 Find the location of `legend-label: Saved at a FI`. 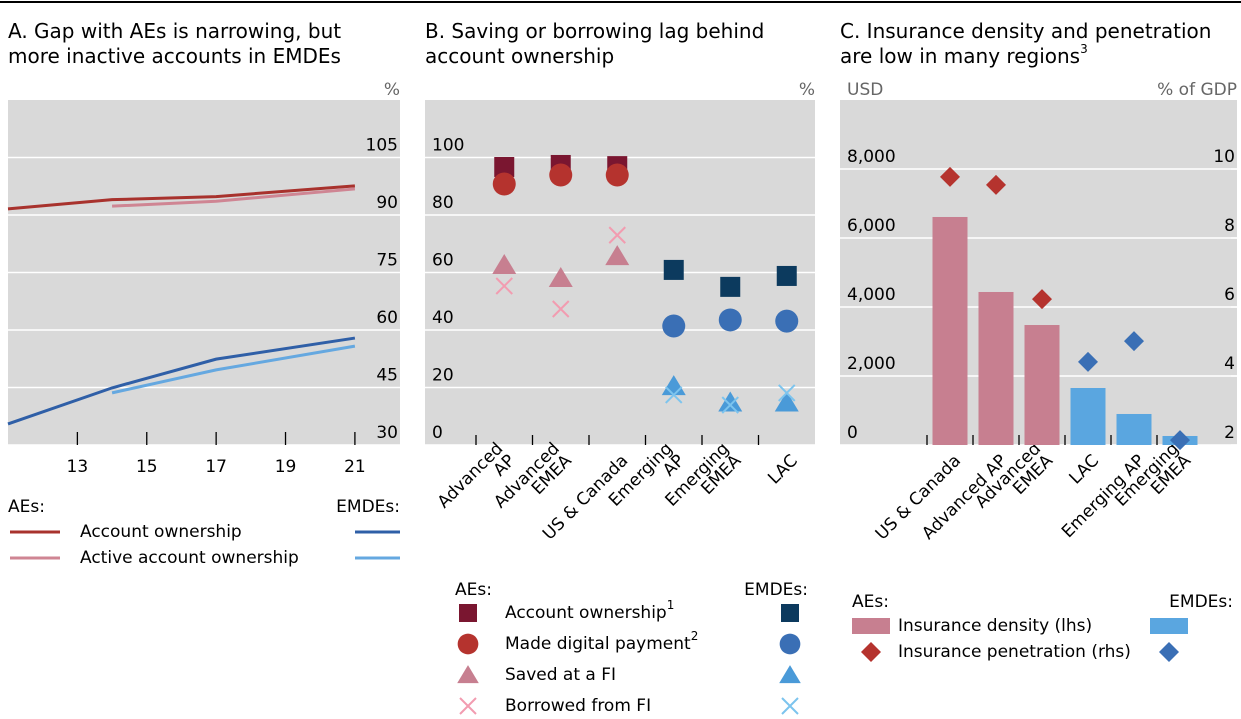

legend-label: Saved at a FI is located at coordinates (560, 675).